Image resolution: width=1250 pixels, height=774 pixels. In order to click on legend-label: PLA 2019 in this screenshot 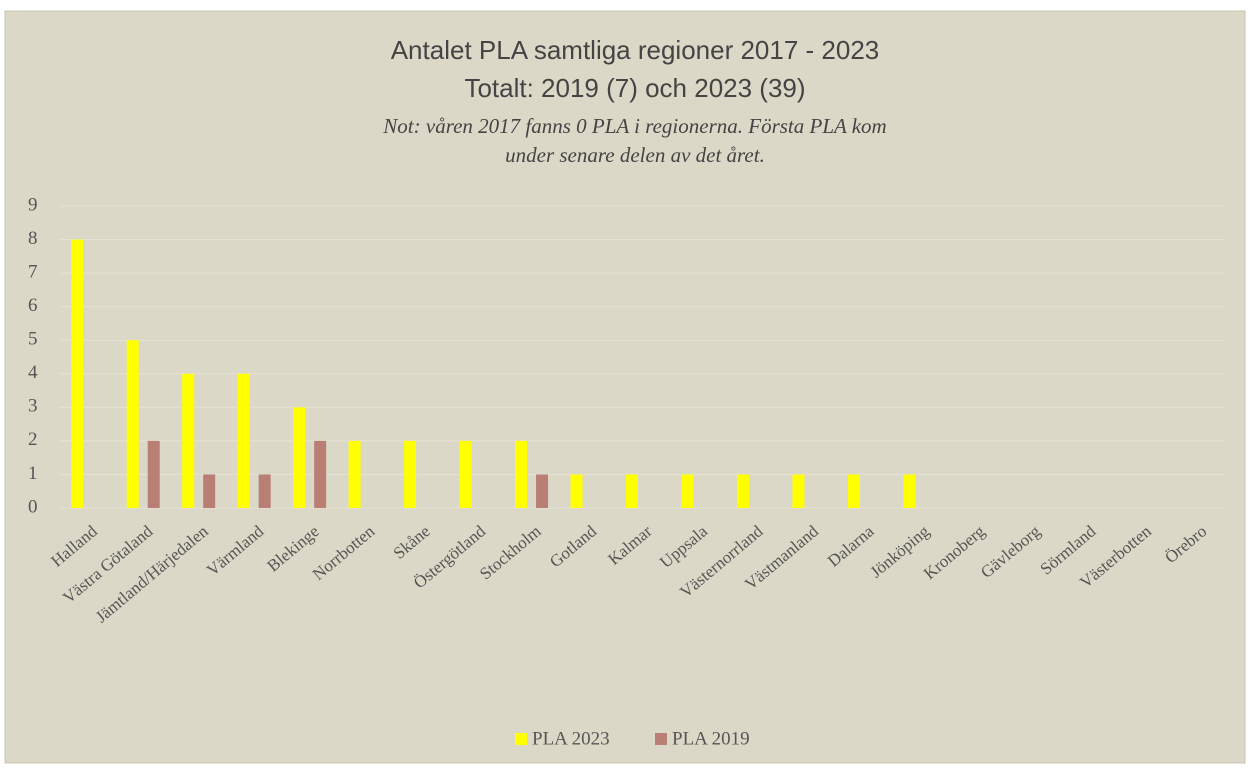, I will do `click(711, 738)`.